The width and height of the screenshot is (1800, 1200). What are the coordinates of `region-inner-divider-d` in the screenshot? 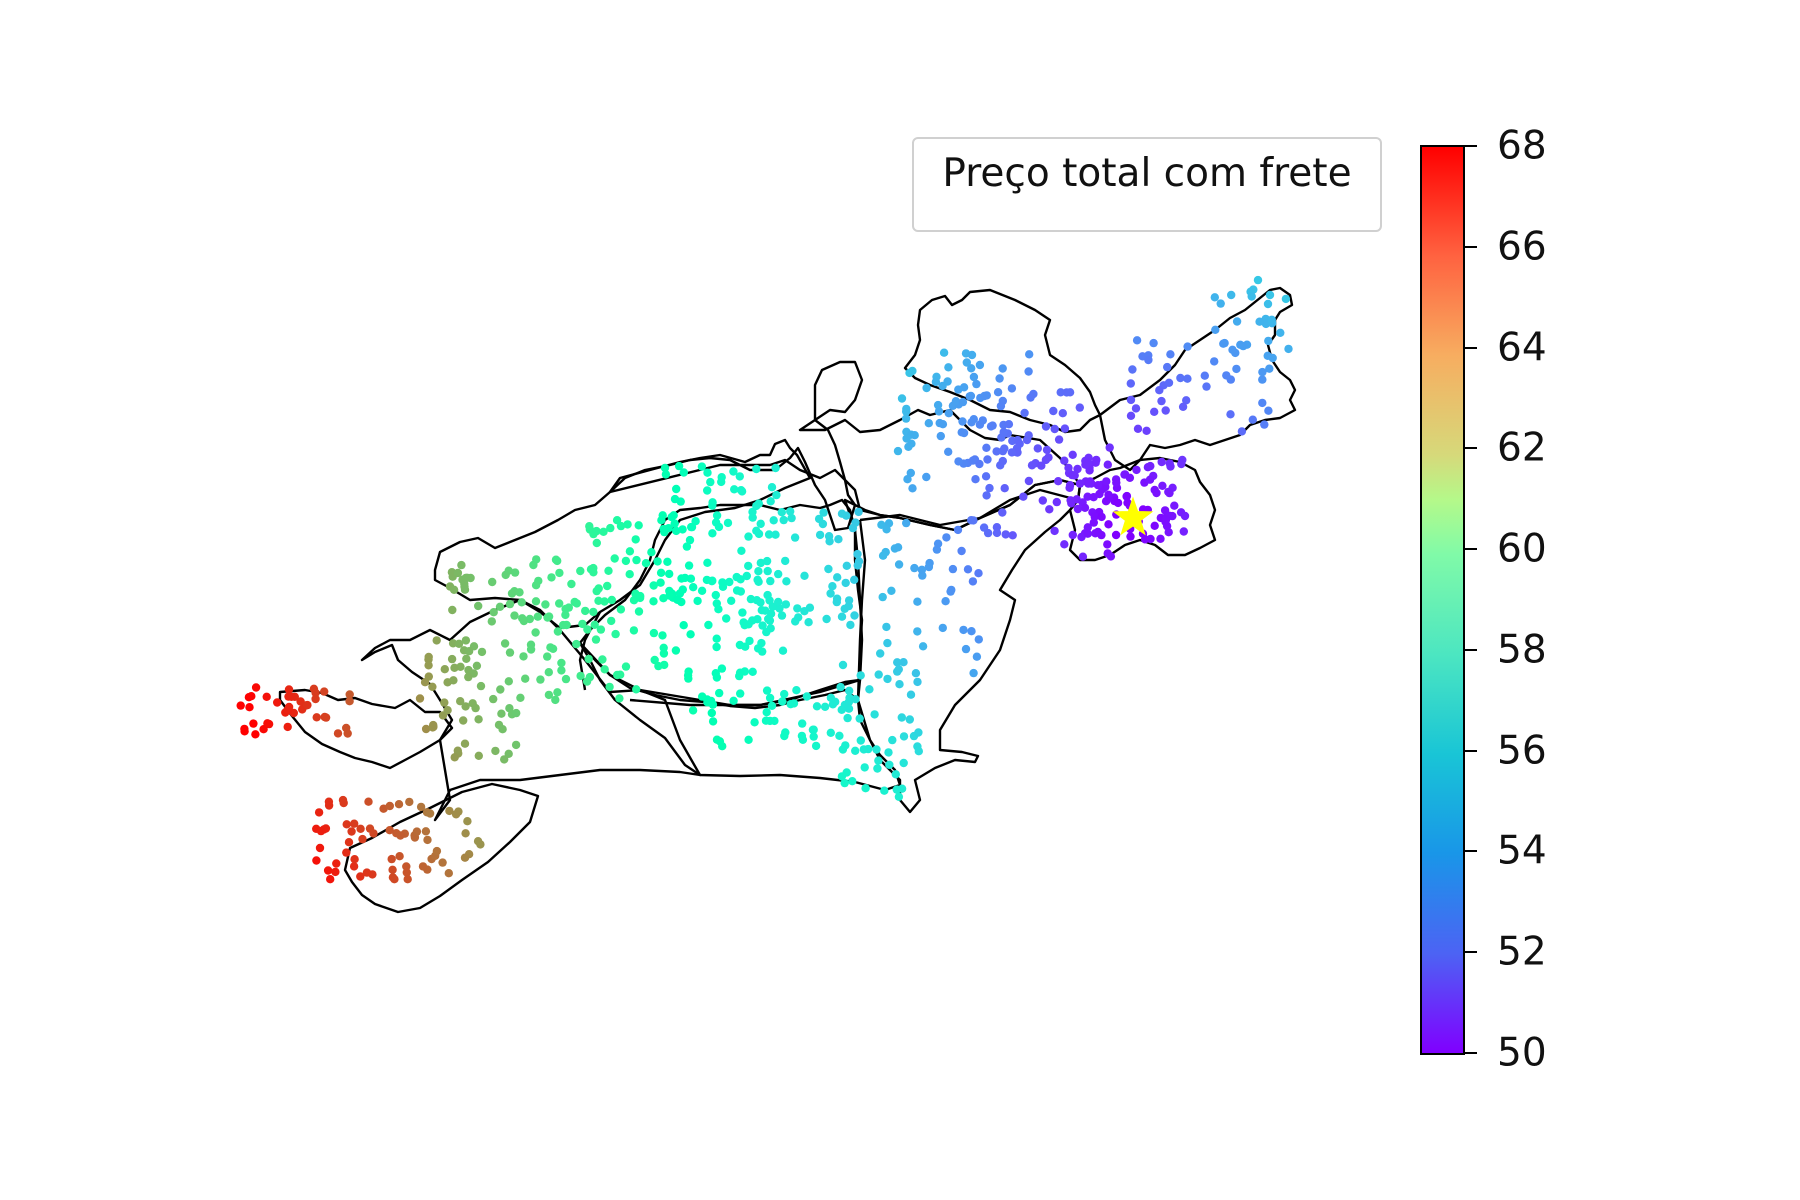 It's located at (745, 692).